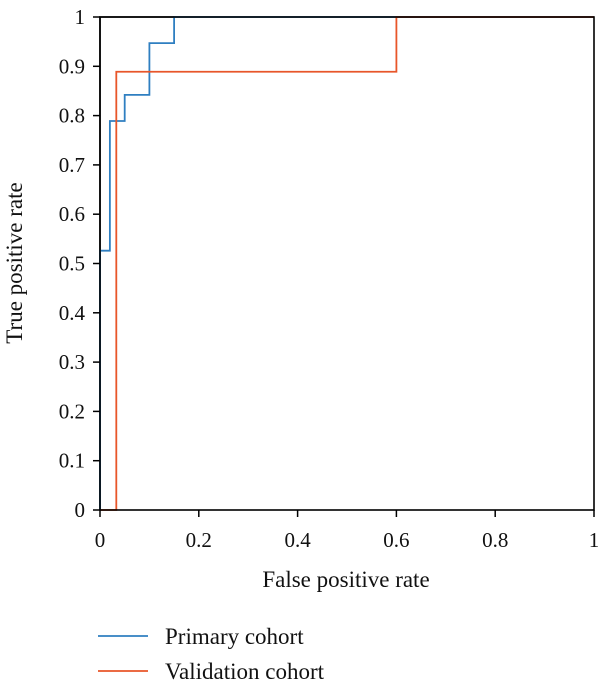 The width and height of the screenshot is (600, 692). Describe the element at coordinates (100, 540) in the screenshot. I see `x-tick-label: 0` at that location.